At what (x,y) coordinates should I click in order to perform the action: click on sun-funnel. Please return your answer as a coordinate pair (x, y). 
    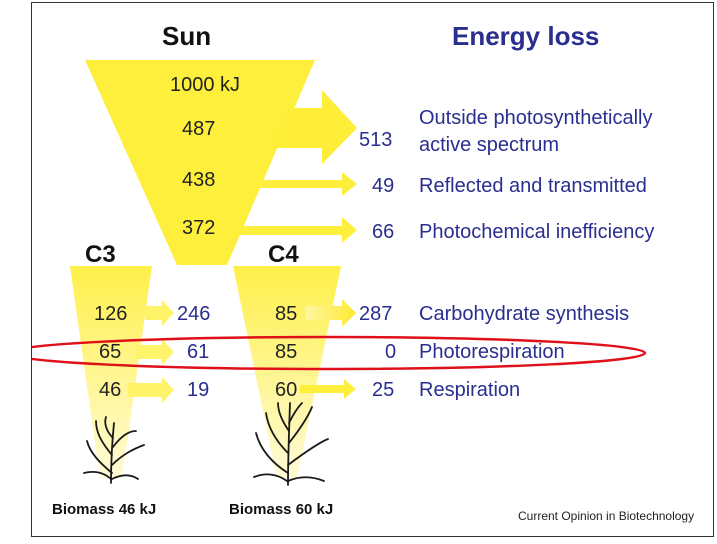
    Looking at the image, I should click on (200, 162).